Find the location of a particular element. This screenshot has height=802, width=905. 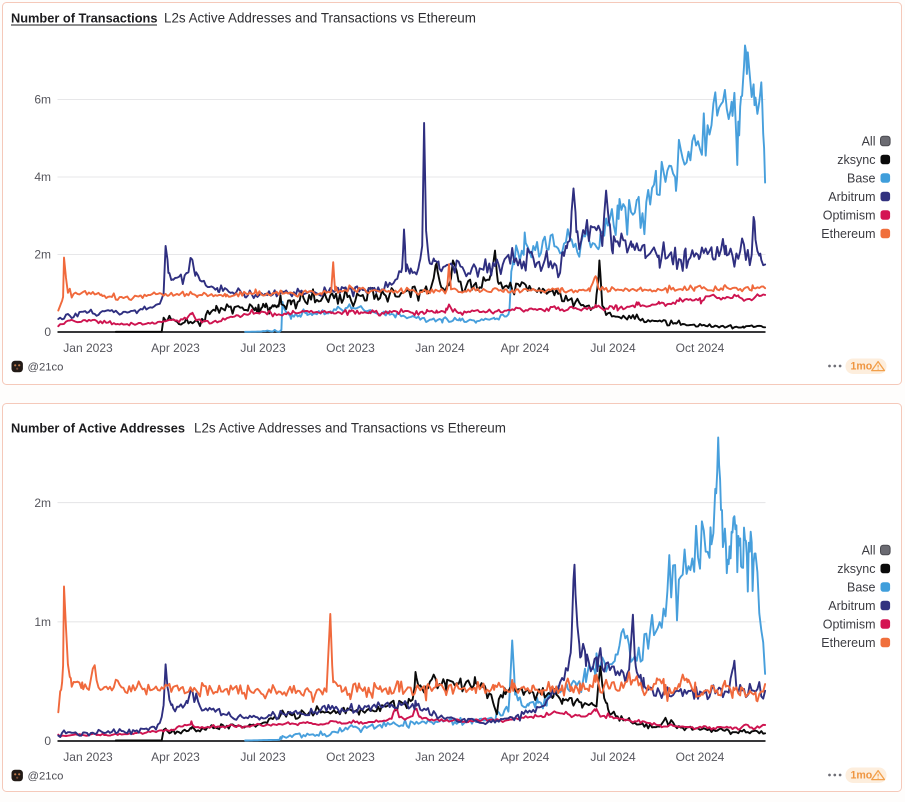

svg-text: 1m is located at coordinates (42, 622).